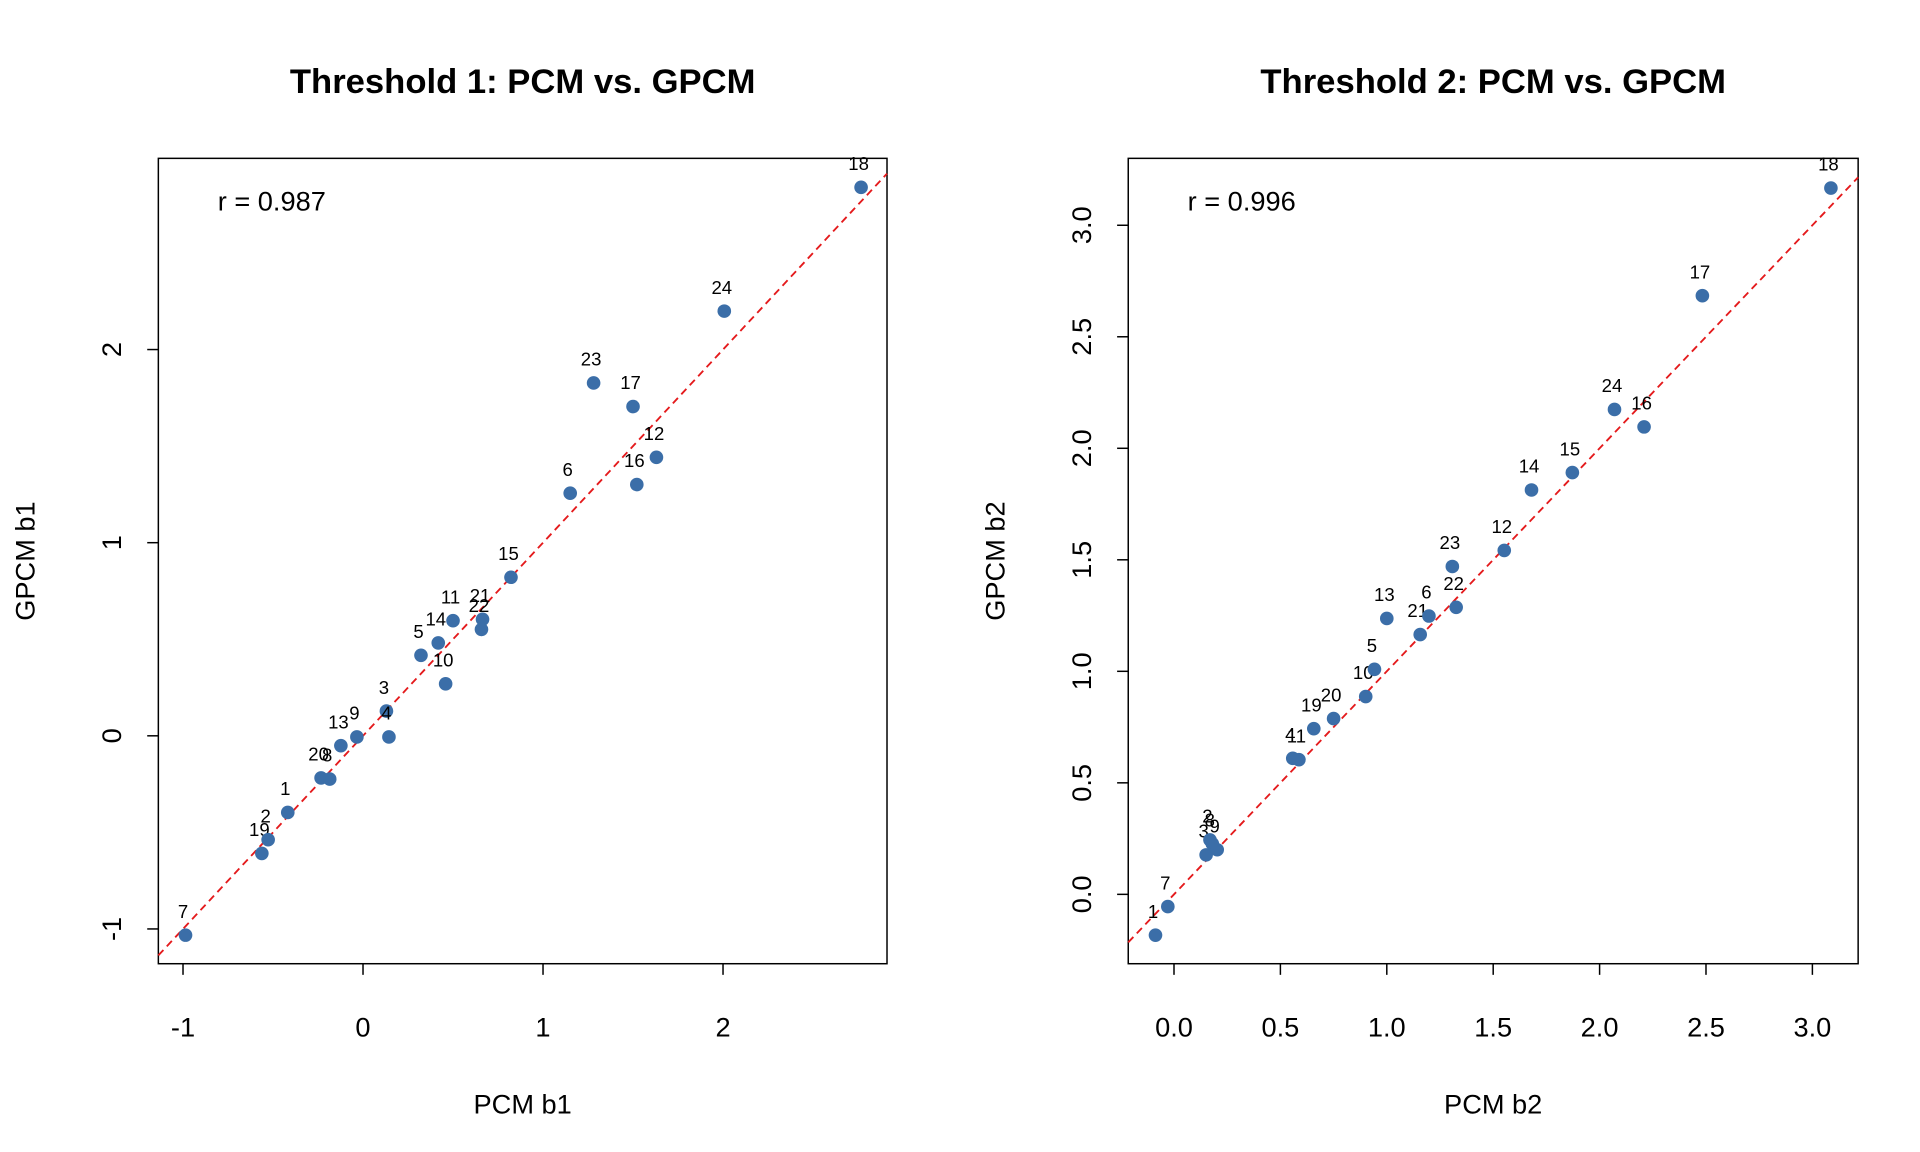 Image resolution: width=1920 pixels, height=1152 pixels. What do you see at coordinates (480, 595) in the screenshot?
I see `point-label: 21` at bounding box center [480, 595].